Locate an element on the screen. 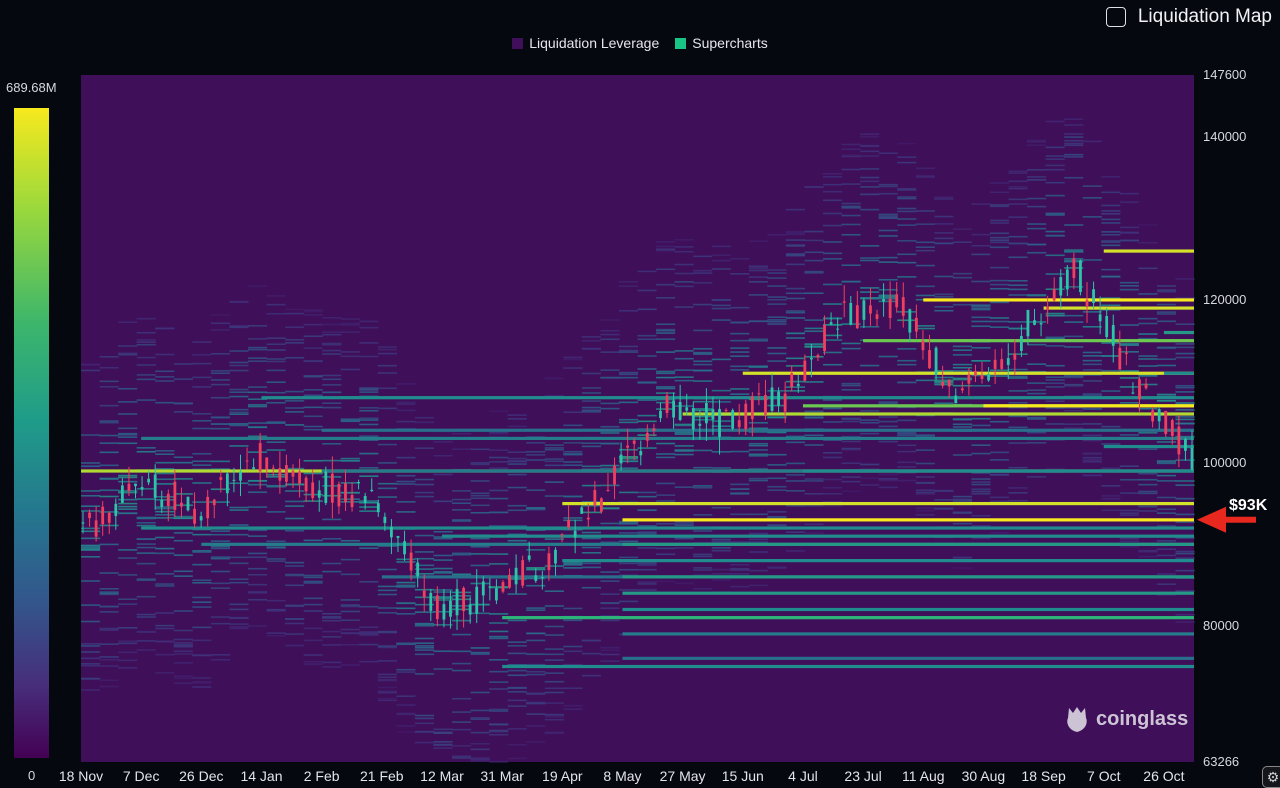 The width and height of the screenshot is (1280, 788). liquidation-level is located at coordinates (848, 618).